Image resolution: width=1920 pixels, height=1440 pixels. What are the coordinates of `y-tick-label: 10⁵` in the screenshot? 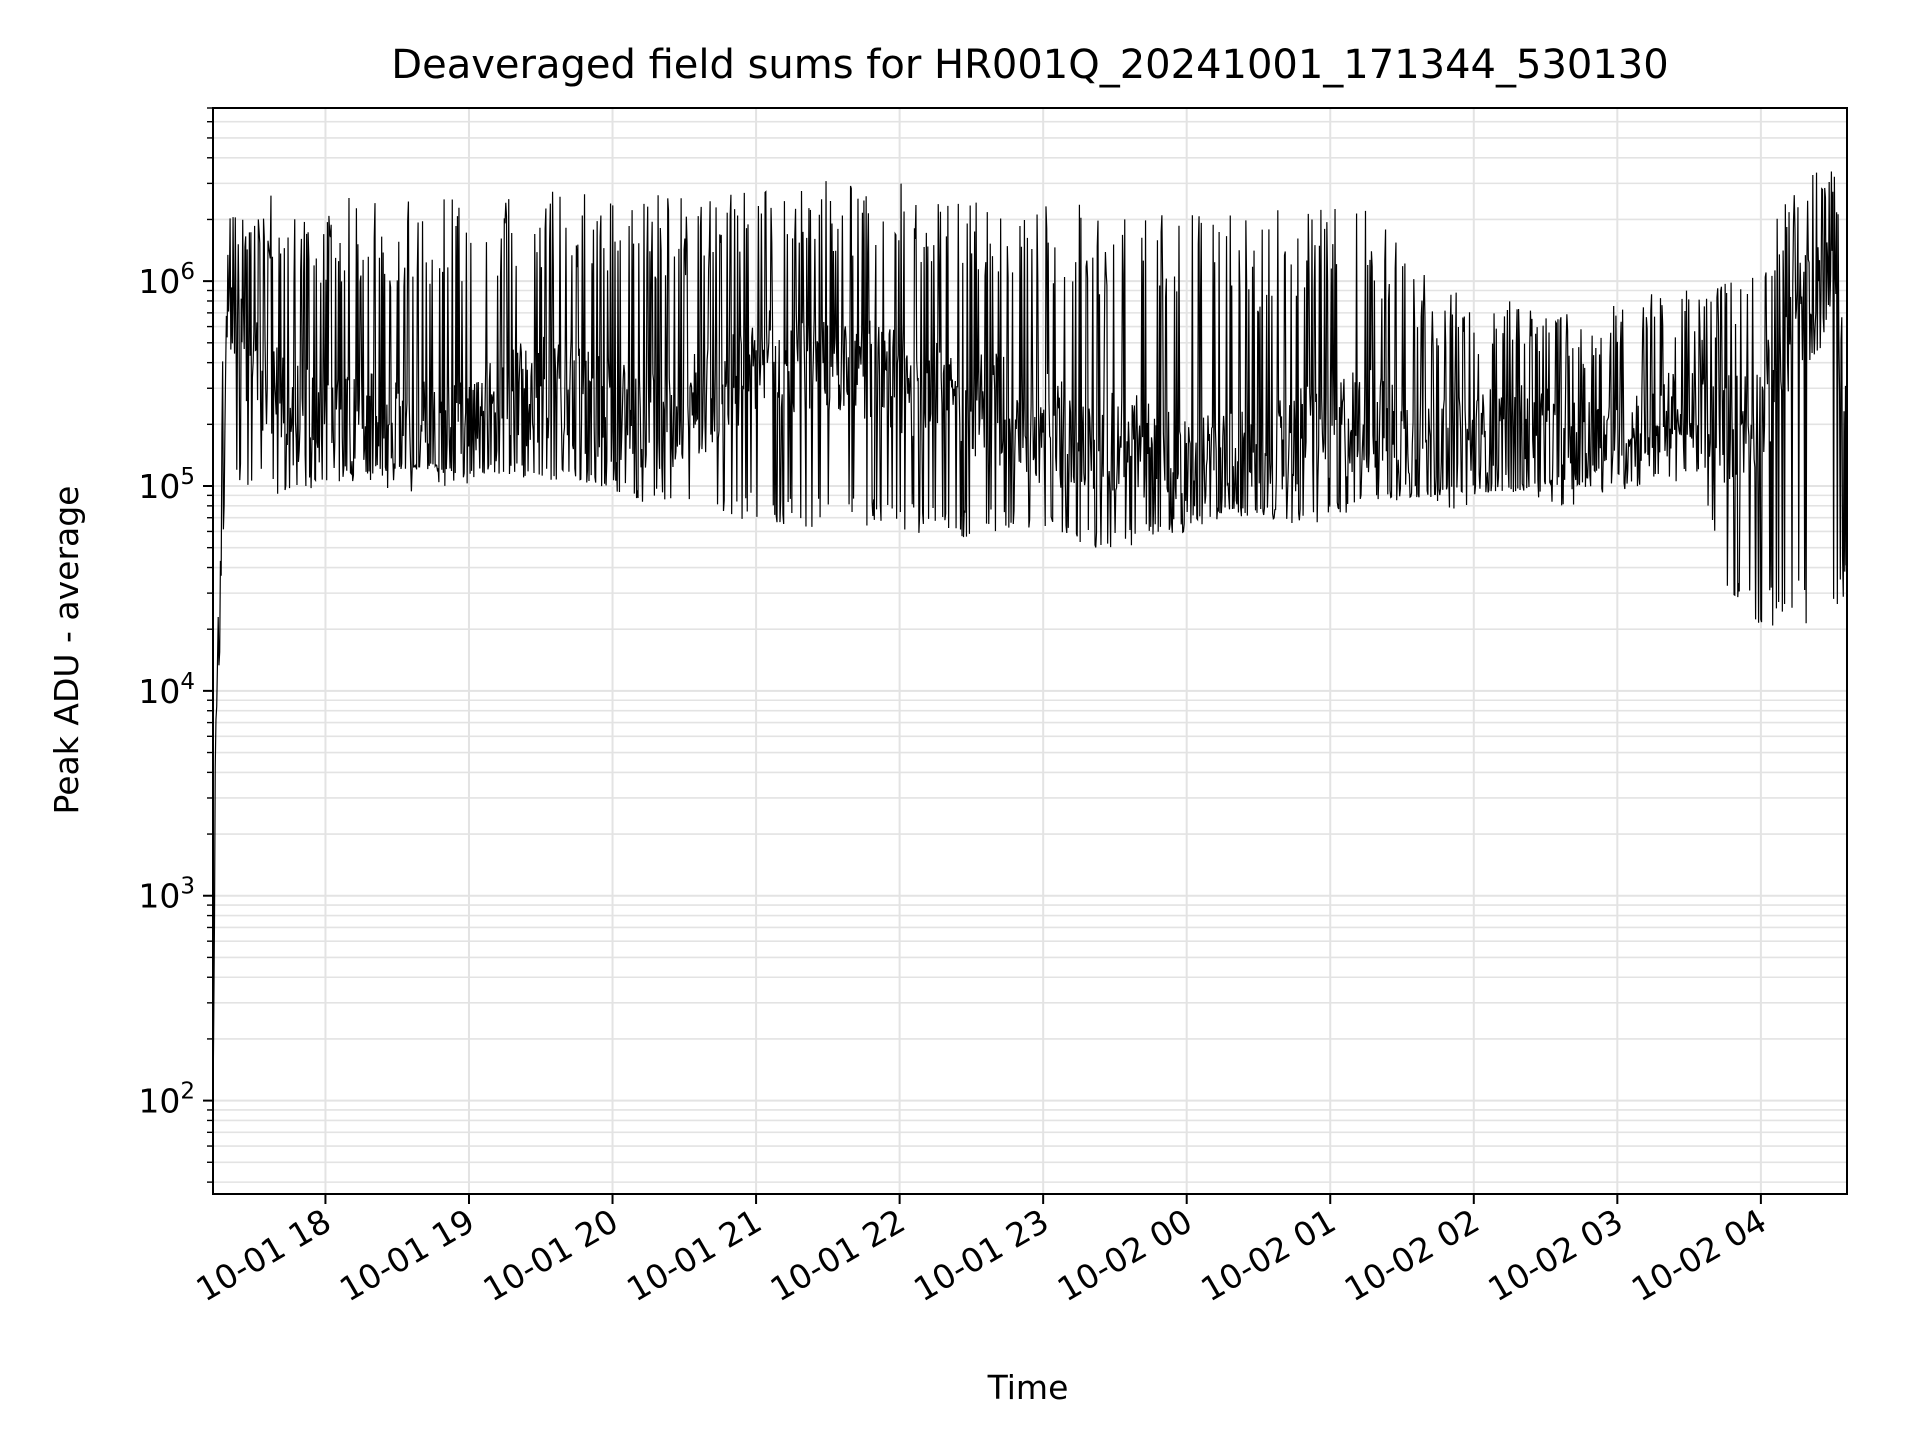 It's located at (166, 485).